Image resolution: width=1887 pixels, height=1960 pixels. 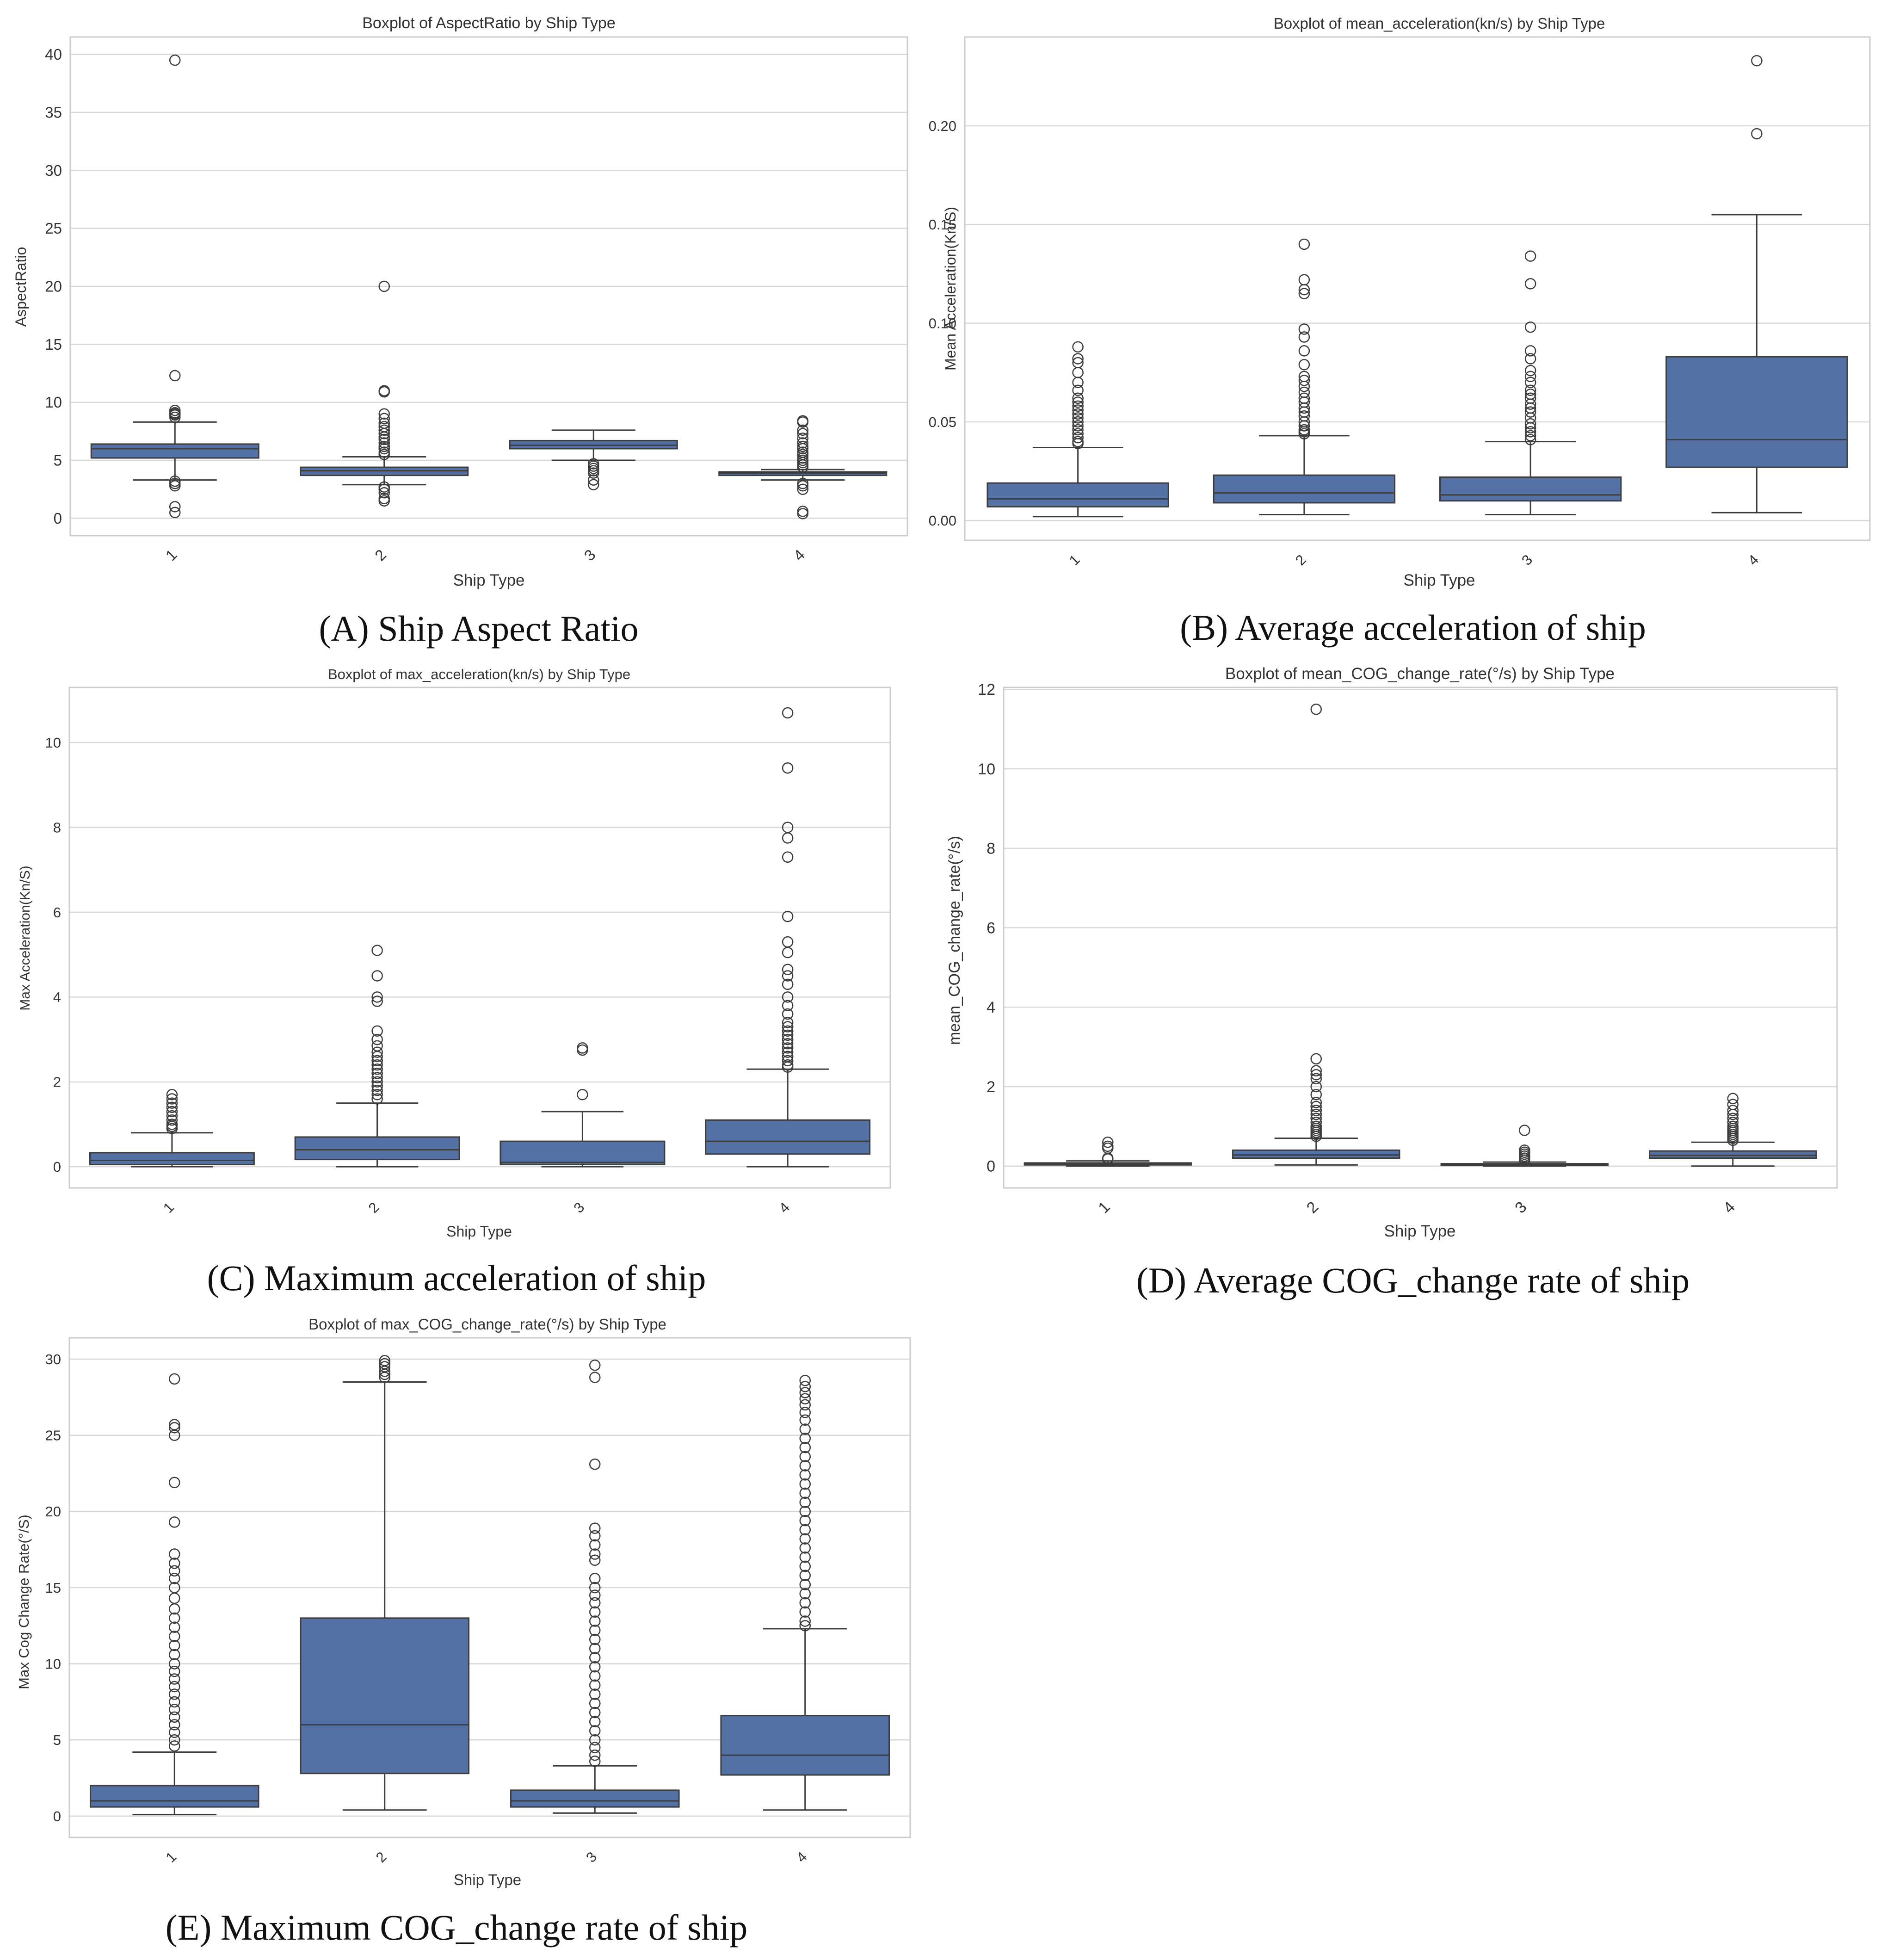 What do you see at coordinates (53, 1511) in the screenshot?
I see `y-tick-label: 20` at bounding box center [53, 1511].